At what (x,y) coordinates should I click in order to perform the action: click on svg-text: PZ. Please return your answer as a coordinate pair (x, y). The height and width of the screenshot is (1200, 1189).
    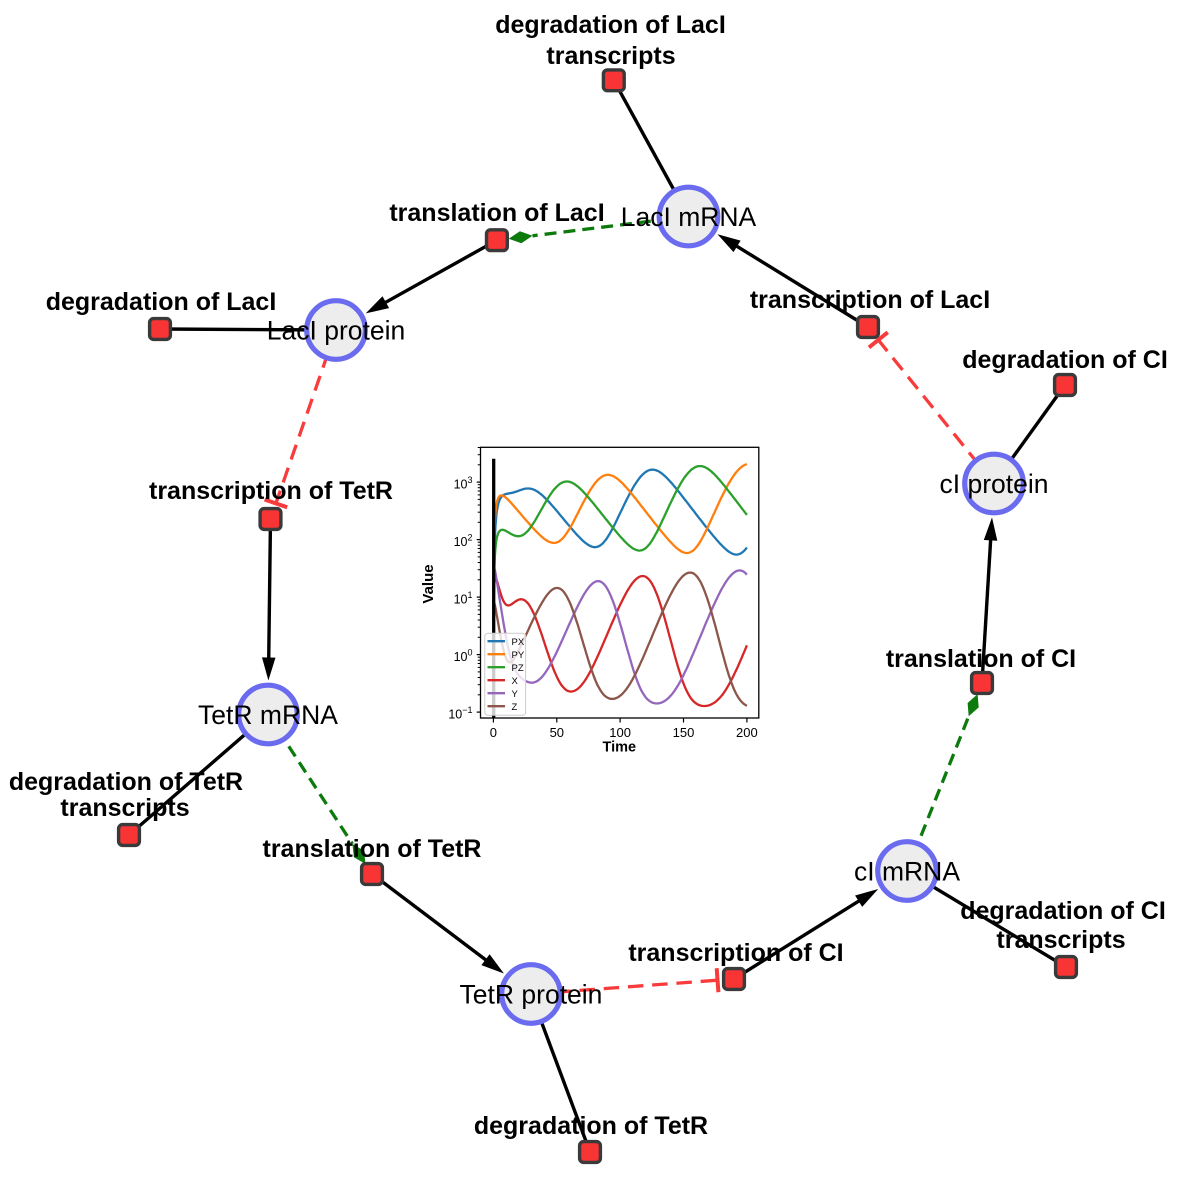
    Looking at the image, I should click on (518, 668).